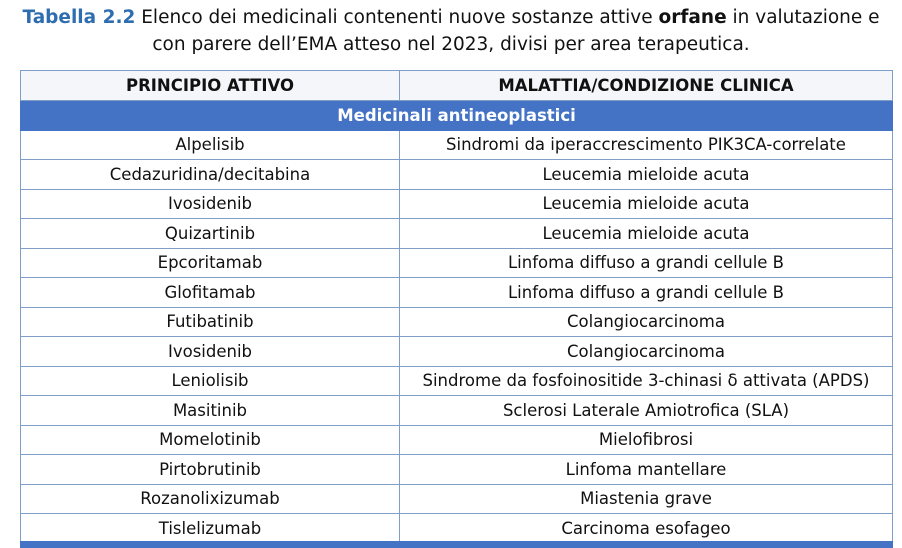  What do you see at coordinates (646, 528) in the screenshot?
I see `condition: Carcinoma esofageo` at bounding box center [646, 528].